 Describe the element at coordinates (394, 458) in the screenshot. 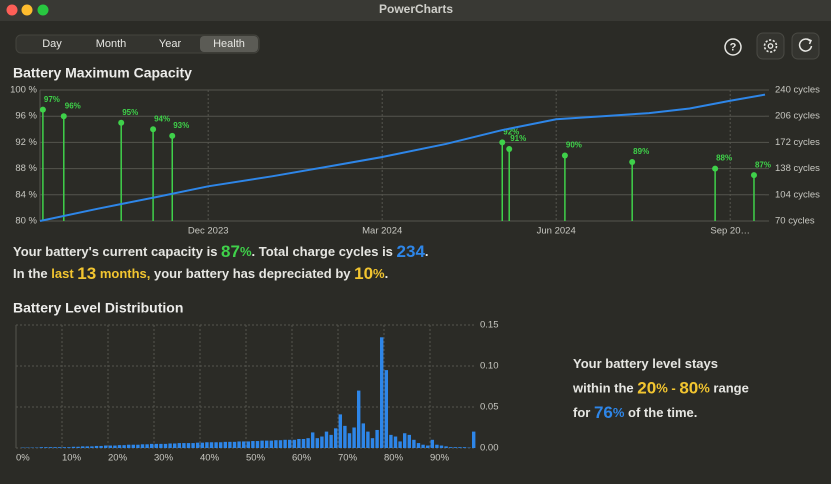

I see `x-tick-label: 80%` at that location.